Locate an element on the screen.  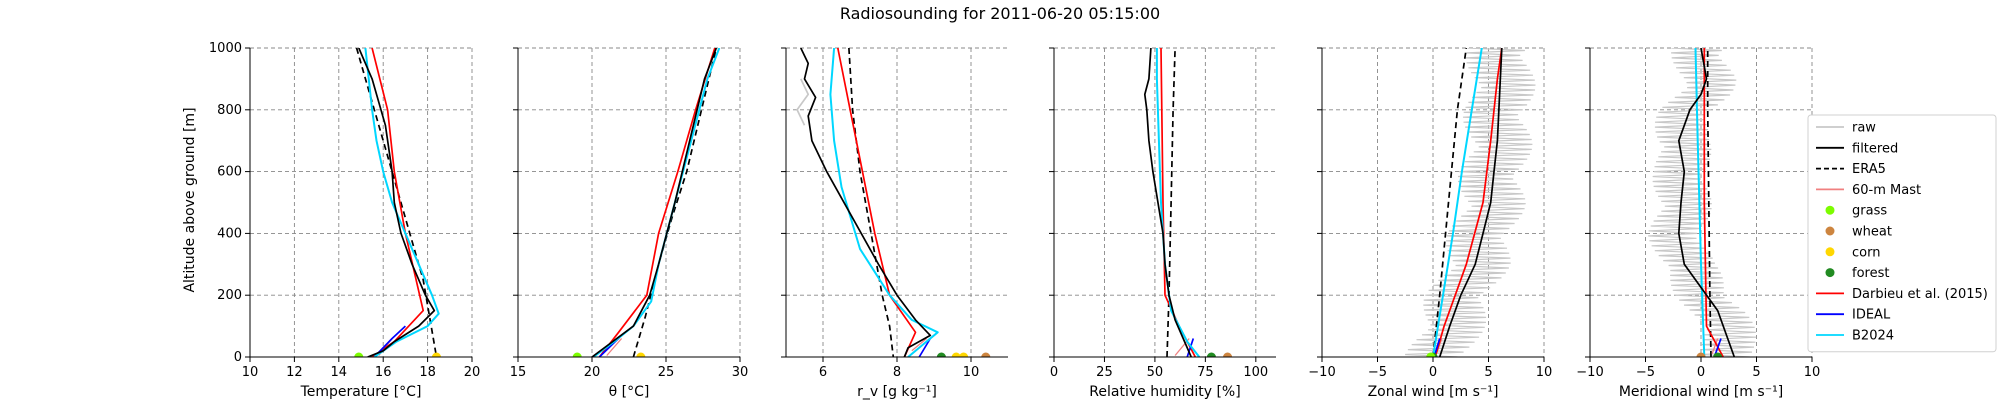
legend-item-b2024: B2024 is located at coordinates (1855, 336).